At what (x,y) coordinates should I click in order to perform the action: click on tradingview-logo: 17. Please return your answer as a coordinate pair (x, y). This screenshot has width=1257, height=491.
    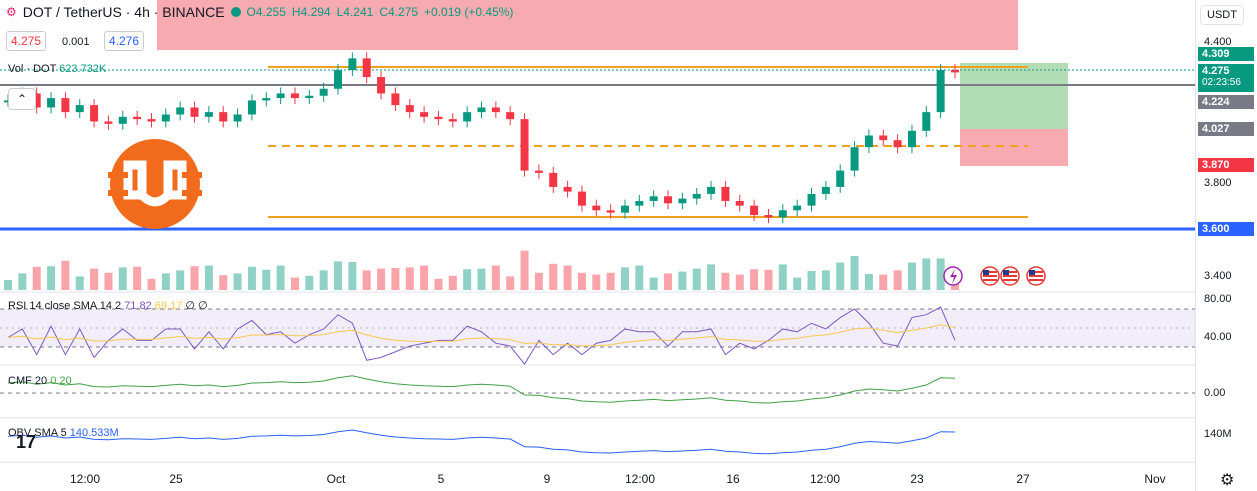
    Looking at the image, I should click on (26, 442).